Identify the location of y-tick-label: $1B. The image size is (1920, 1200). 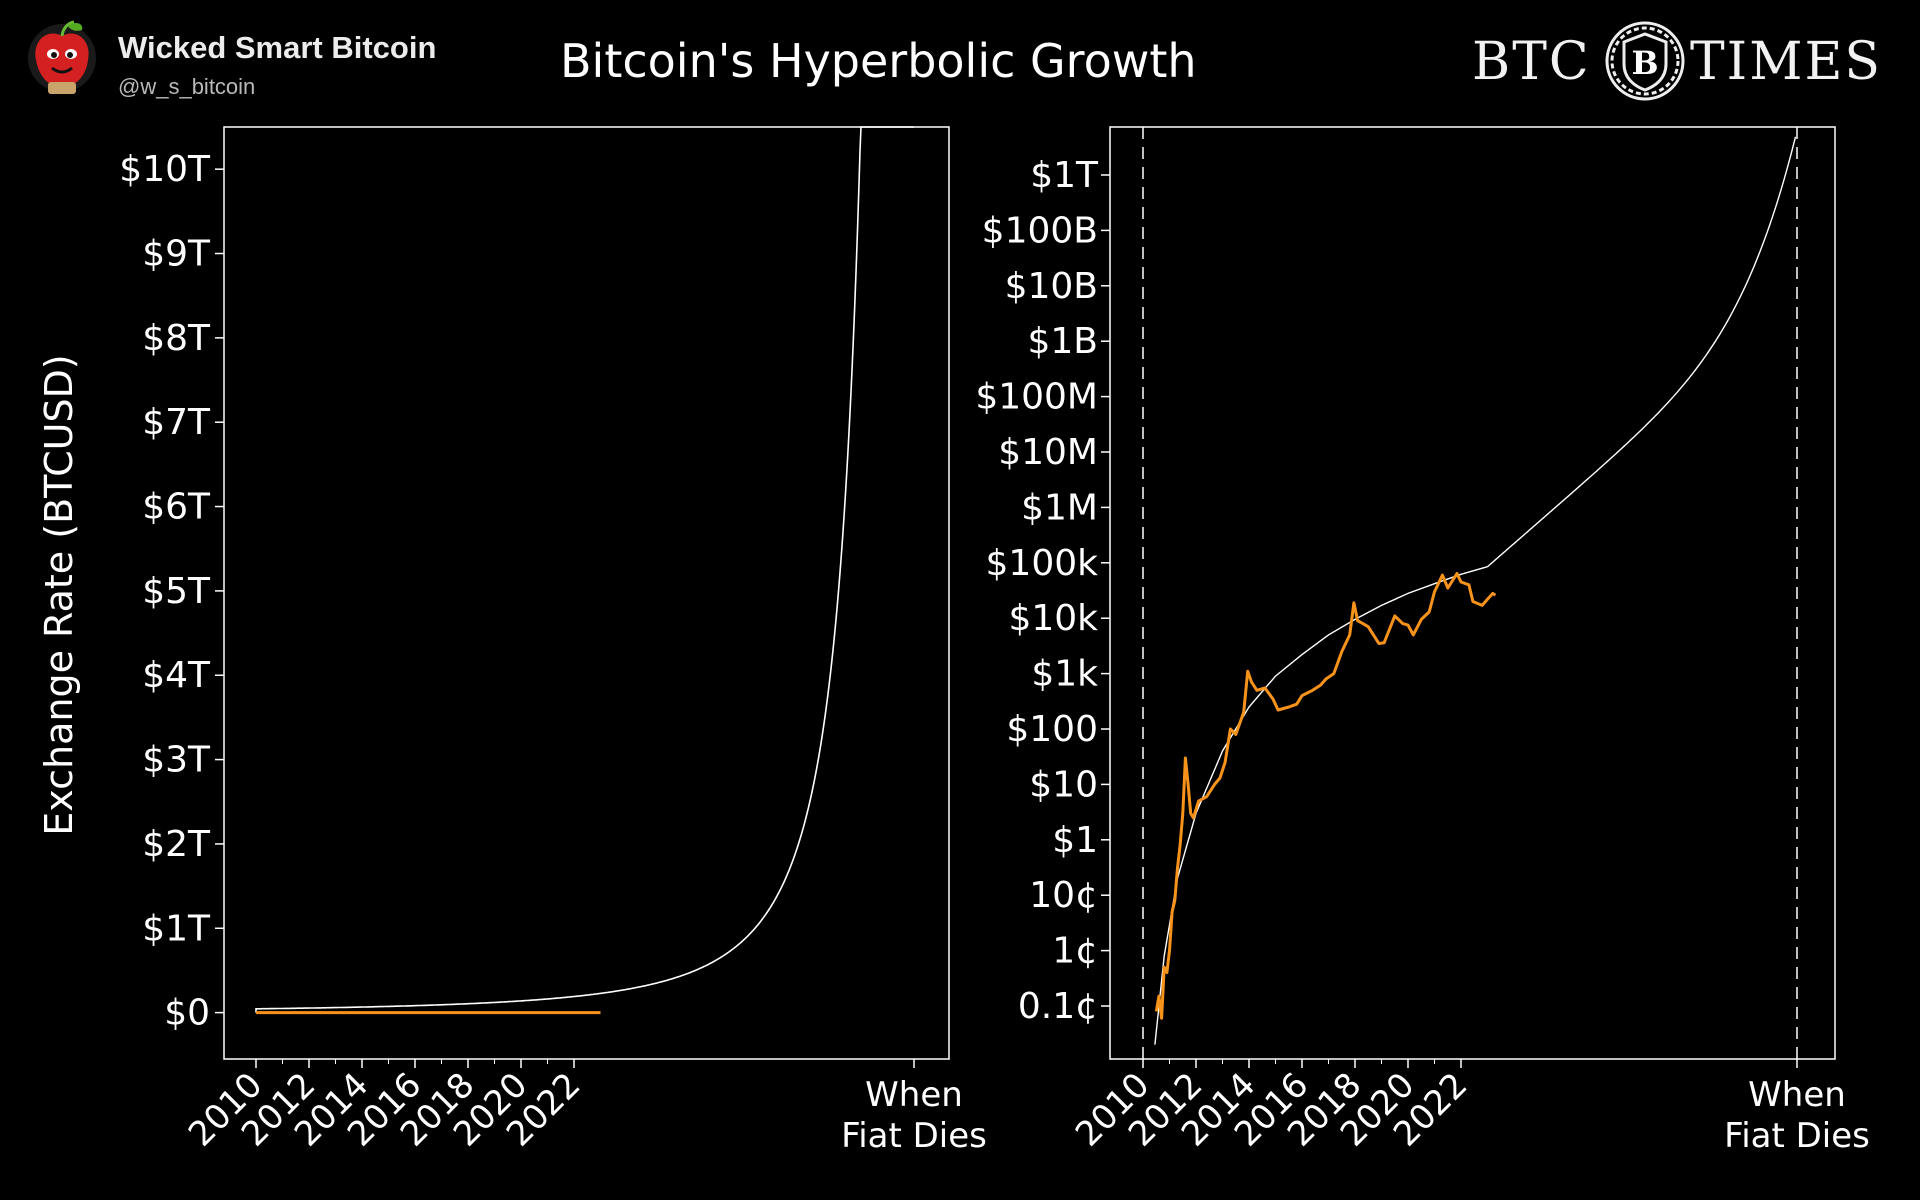
(1062, 341).